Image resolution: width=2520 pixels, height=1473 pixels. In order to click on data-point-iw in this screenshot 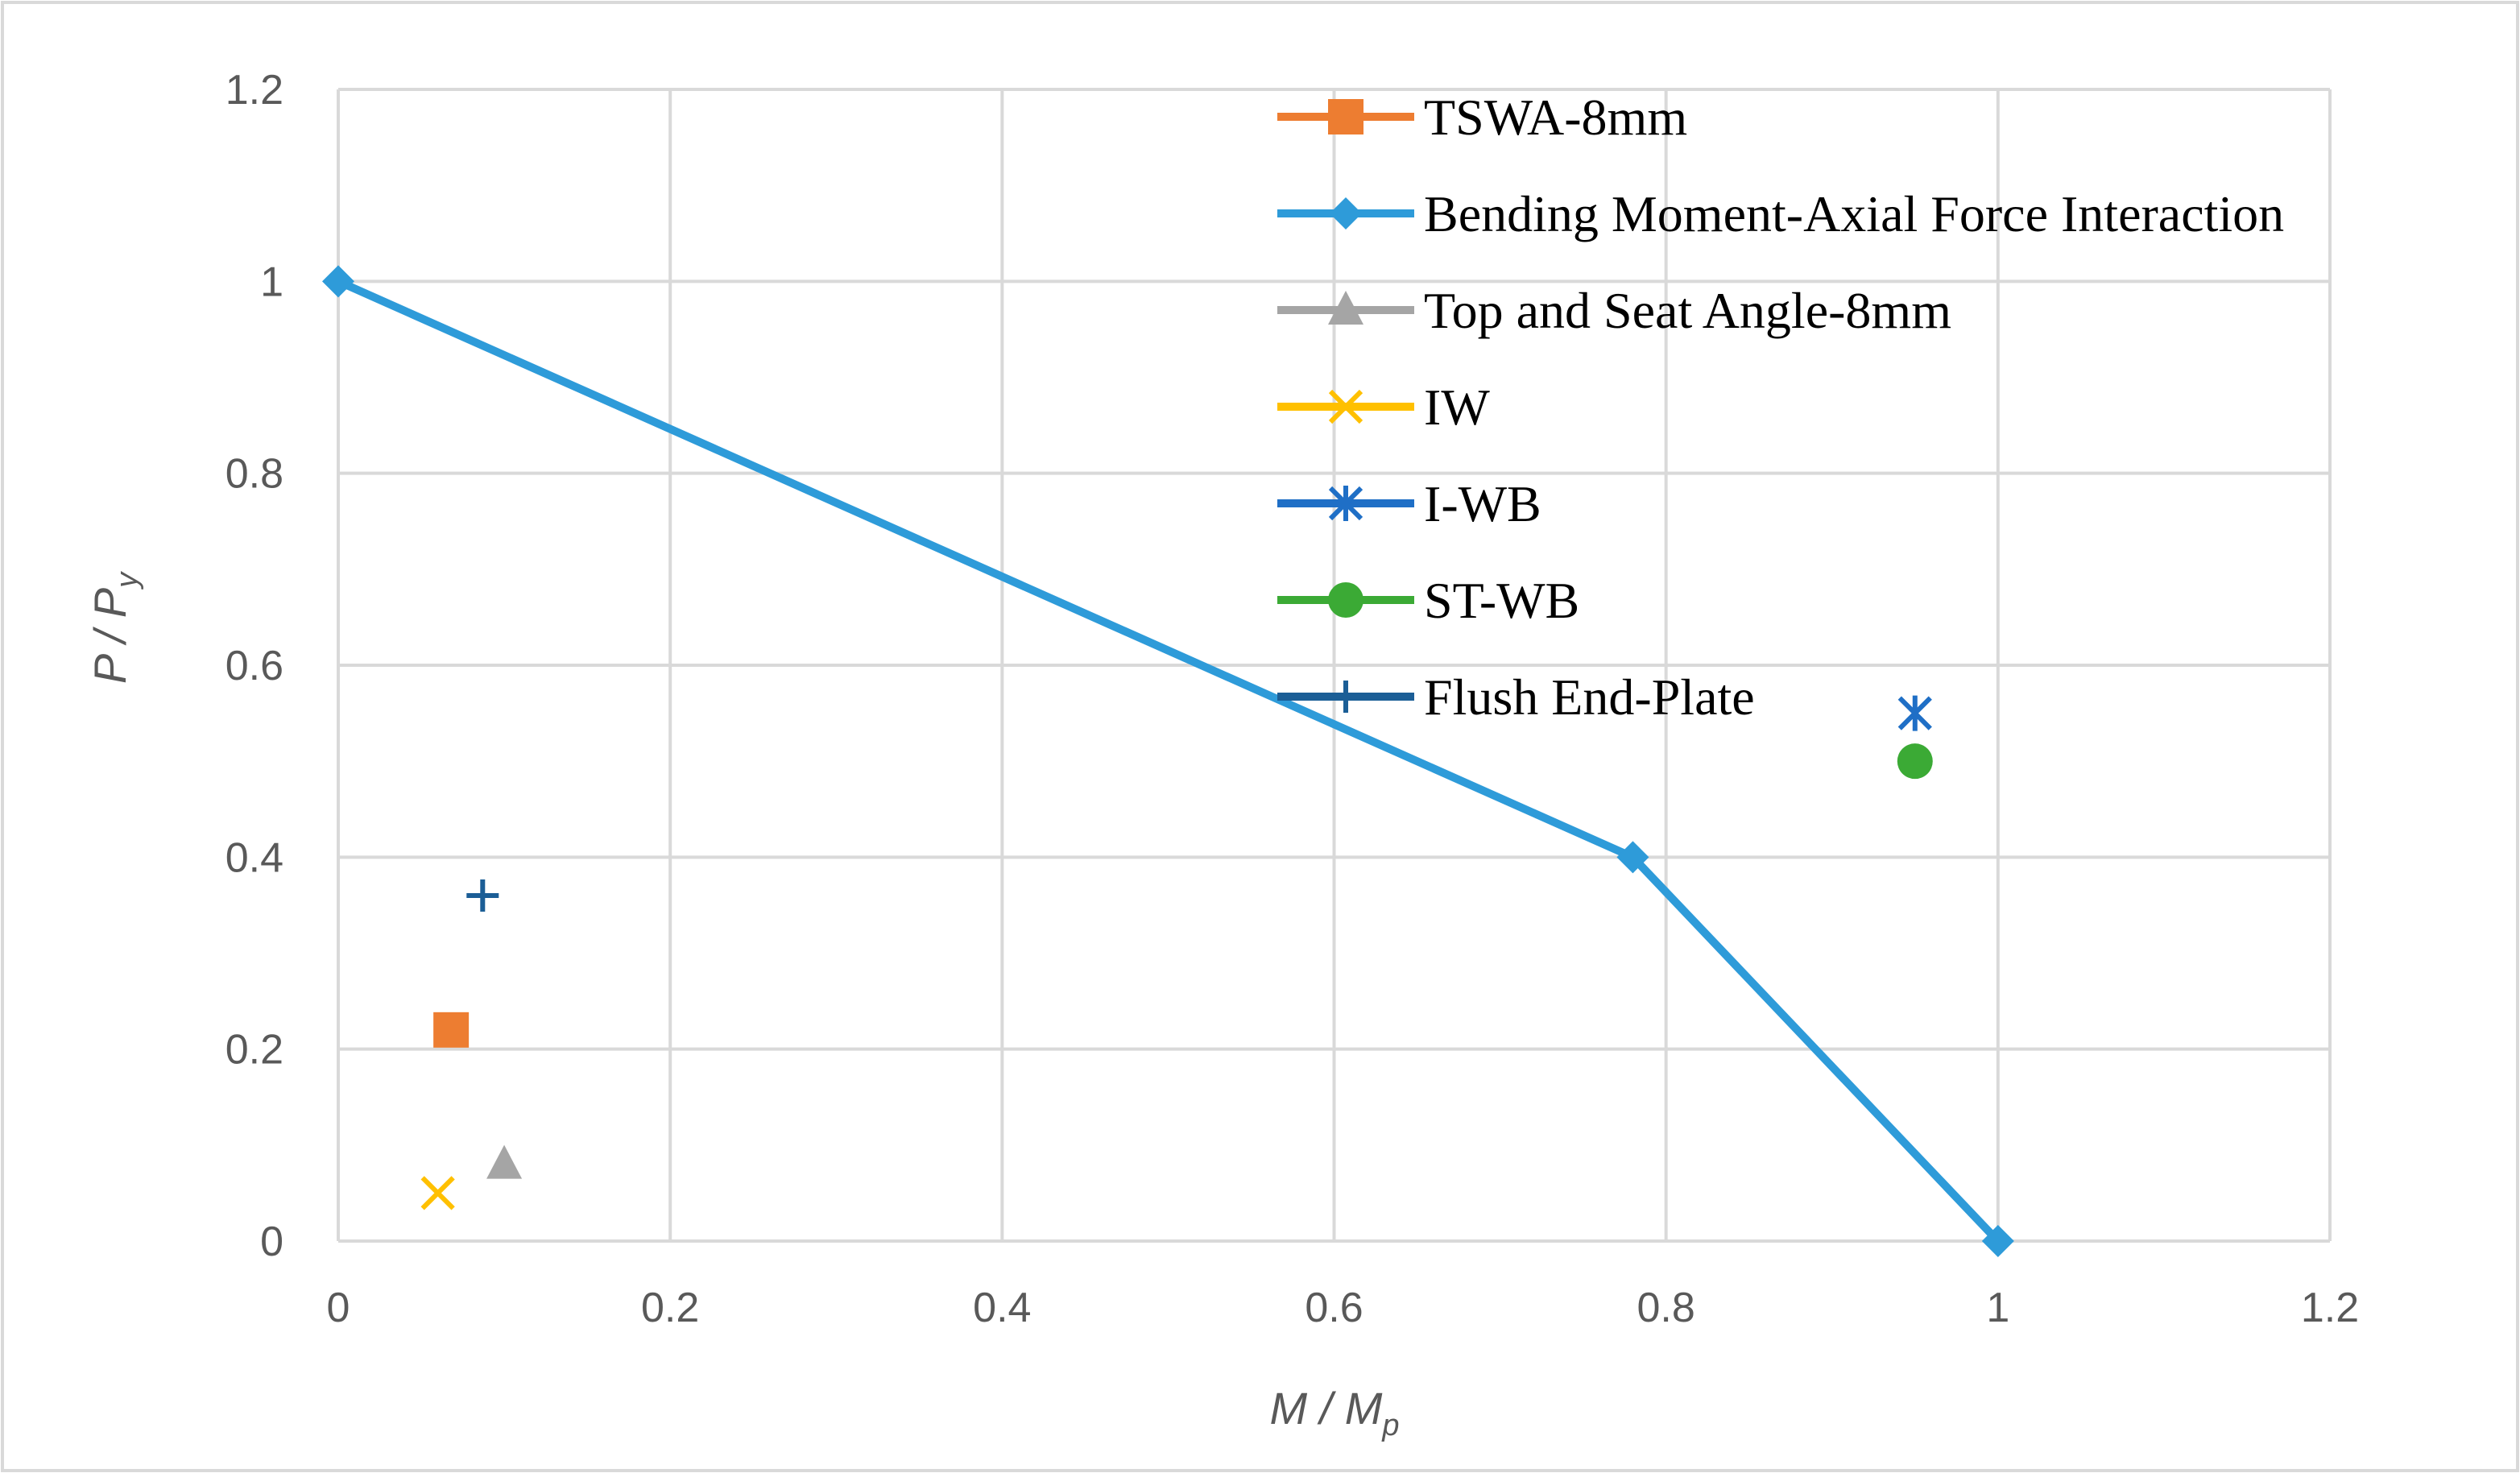, I will do `click(437, 1193)`.